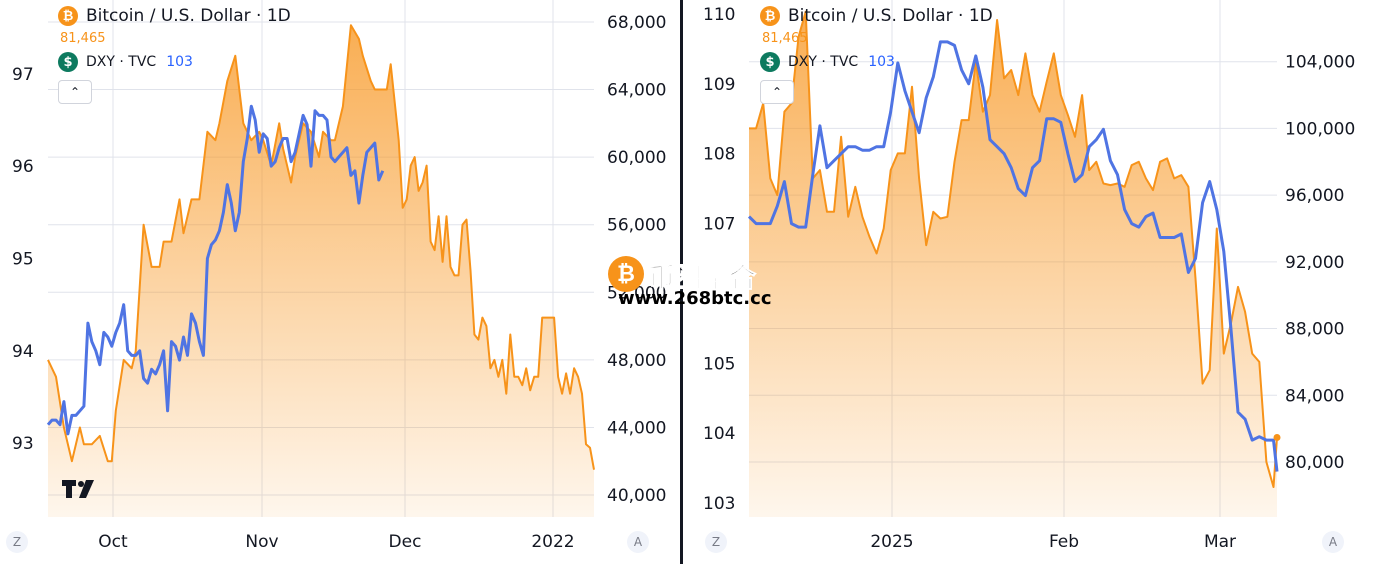 Image resolution: width=1374 pixels, height=568 pixels. What do you see at coordinates (405, 542) in the screenshot?
I see `x-axis-tick-label: Dec` at bounding box center [405, 542].